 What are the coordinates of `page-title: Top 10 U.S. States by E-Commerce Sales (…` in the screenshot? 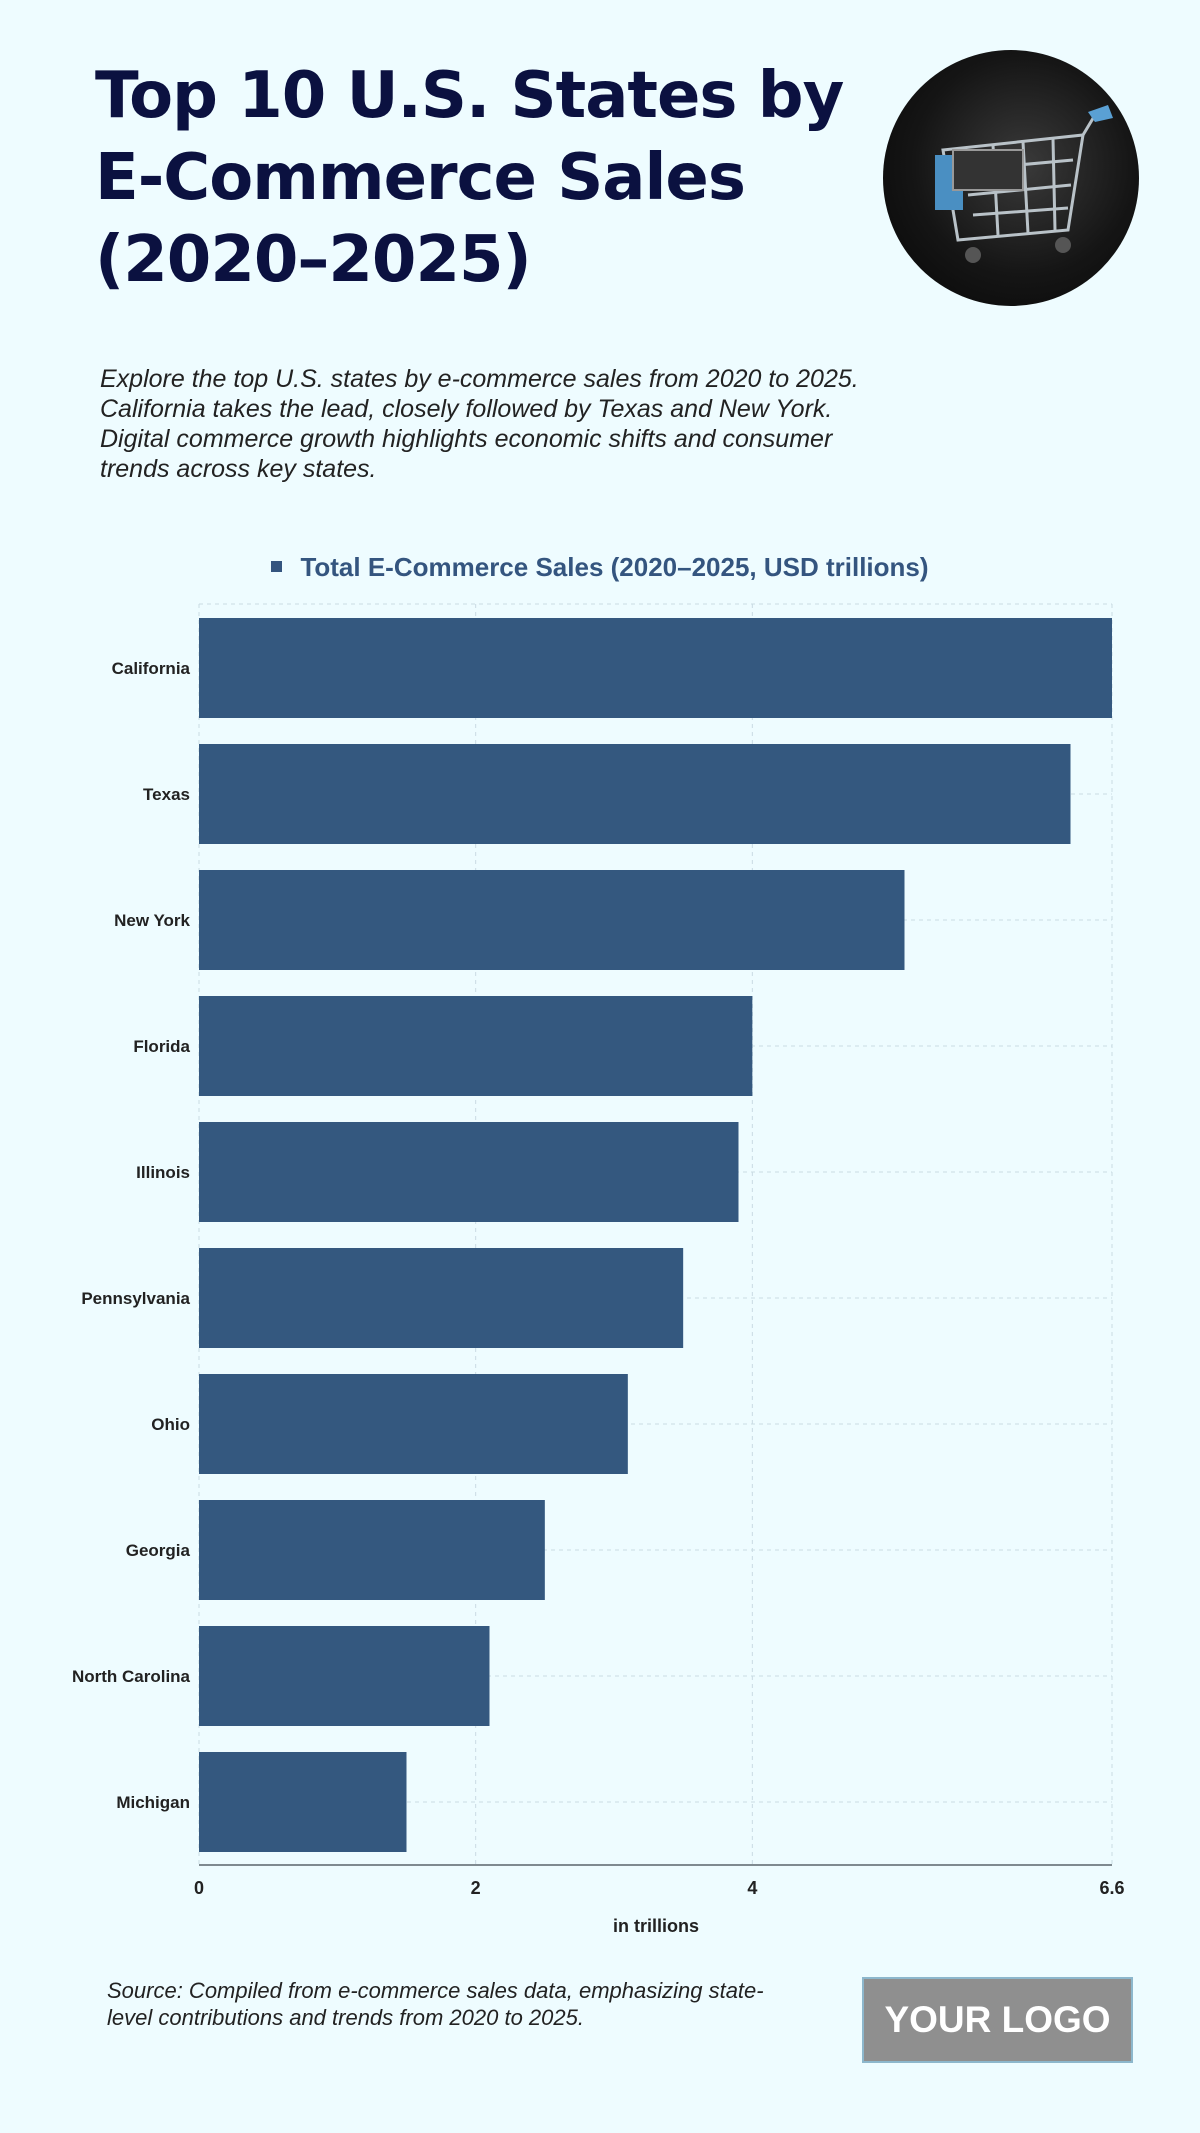 It's located at (469, 178).